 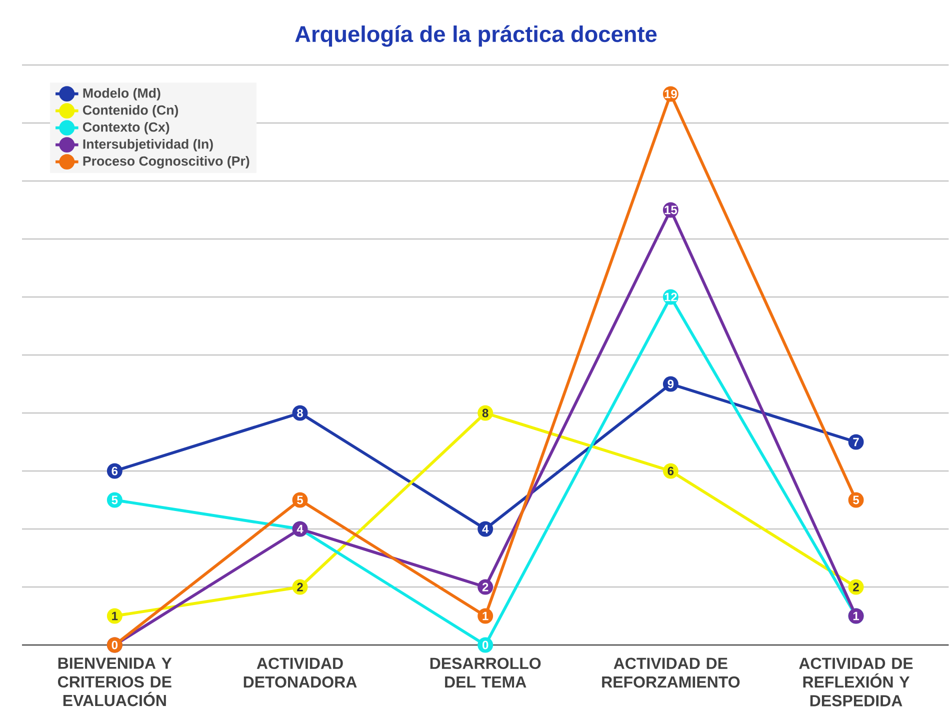 I want to click on chart-title: Arquelogía de la práctica docente, so click(x=476, y=36).